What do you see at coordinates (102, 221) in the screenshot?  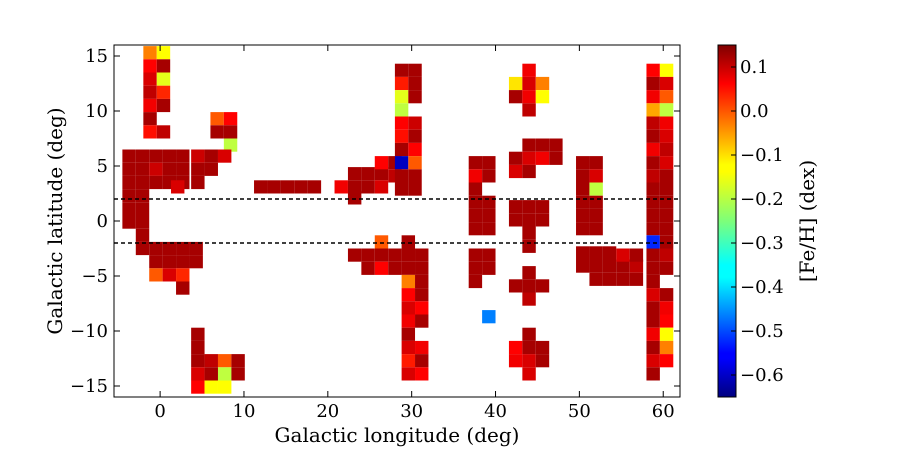 I see `y-tick-label: 0` at bounding box center [102, 221].